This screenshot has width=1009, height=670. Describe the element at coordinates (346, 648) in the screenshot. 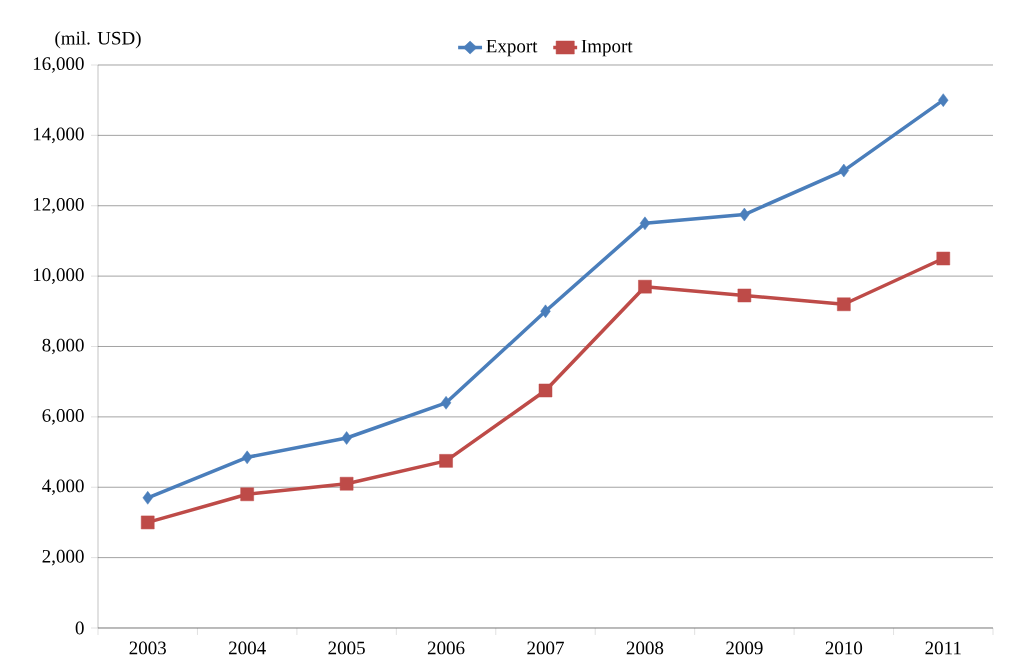

I see `x-tick-label: 2005` at that location.